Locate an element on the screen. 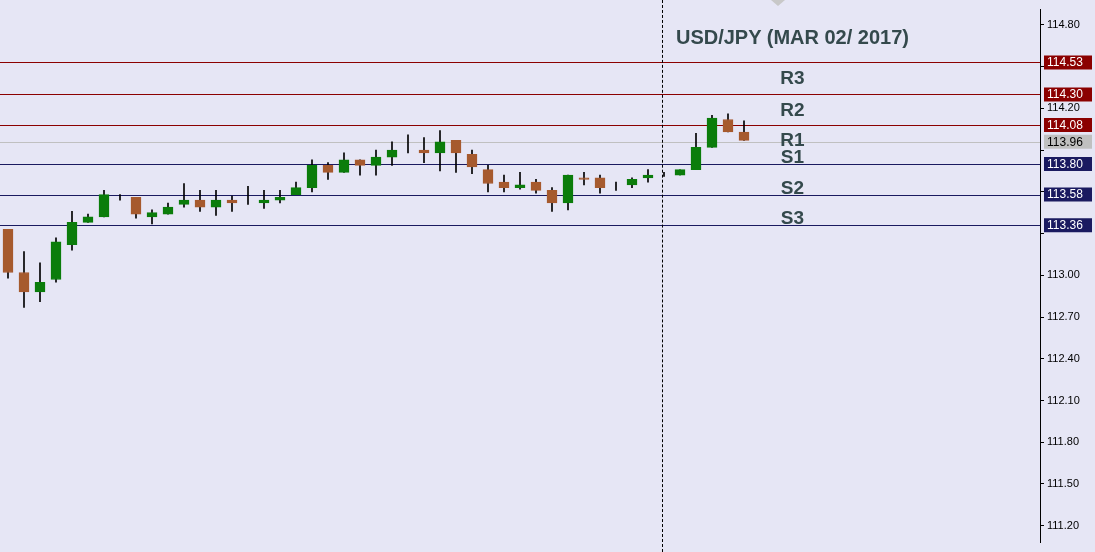 This screenshot has height=552, width=1095. y-tick-label: 114.80 is located at coordinates (1063, 23).